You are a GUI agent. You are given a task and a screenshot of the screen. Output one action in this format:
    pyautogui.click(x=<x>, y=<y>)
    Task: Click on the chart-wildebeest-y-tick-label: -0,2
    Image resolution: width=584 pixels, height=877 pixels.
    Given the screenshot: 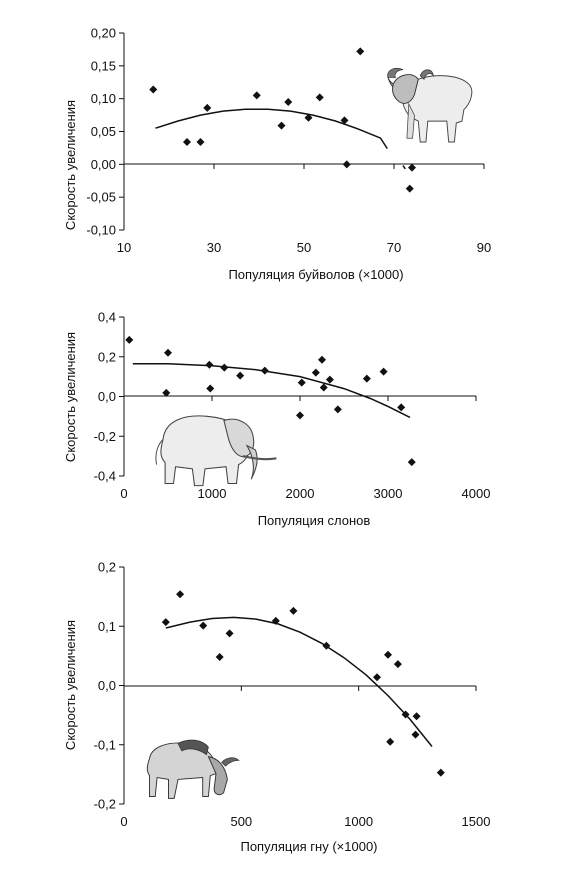 What is the action you would take?
    pyautogui.click(x=105, y=804)
    